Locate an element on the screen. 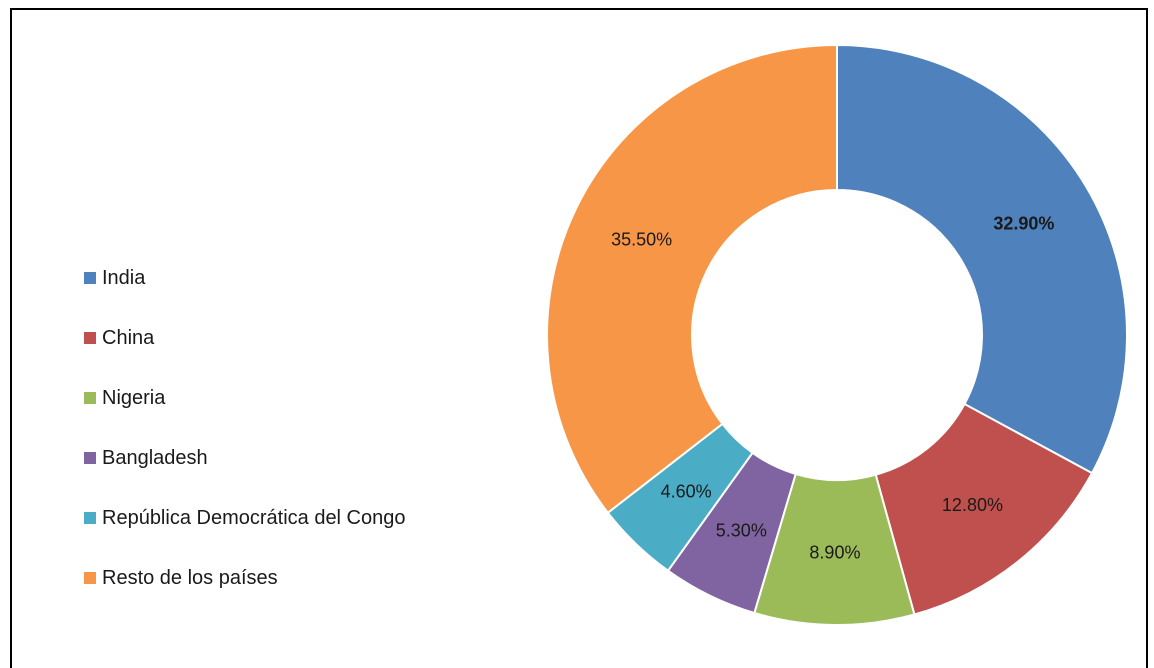 The width and height of the screenshot is (1154, 668). legend-item-resto: Resto de los países is located at coordinates (245, 578).